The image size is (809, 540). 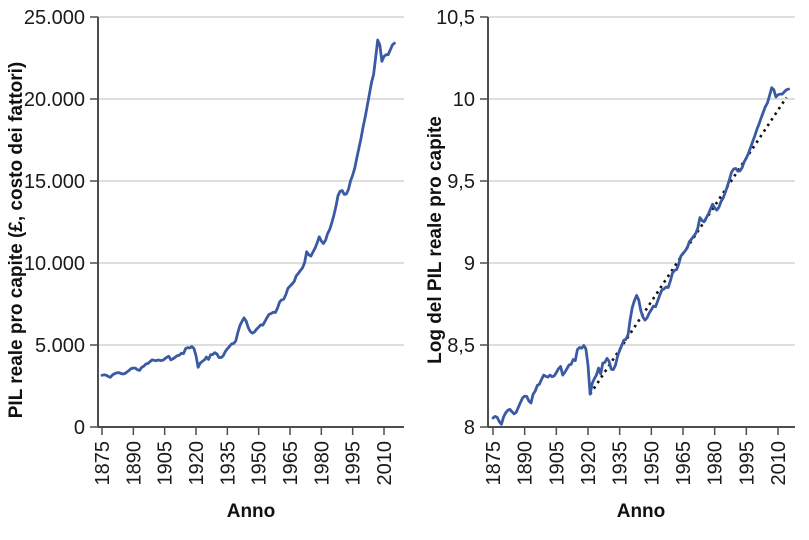 What do you see at coordinates (461, 182) in the screenshot?
I see `y-tick-label: 9,5` at bounding box center [461, 182].